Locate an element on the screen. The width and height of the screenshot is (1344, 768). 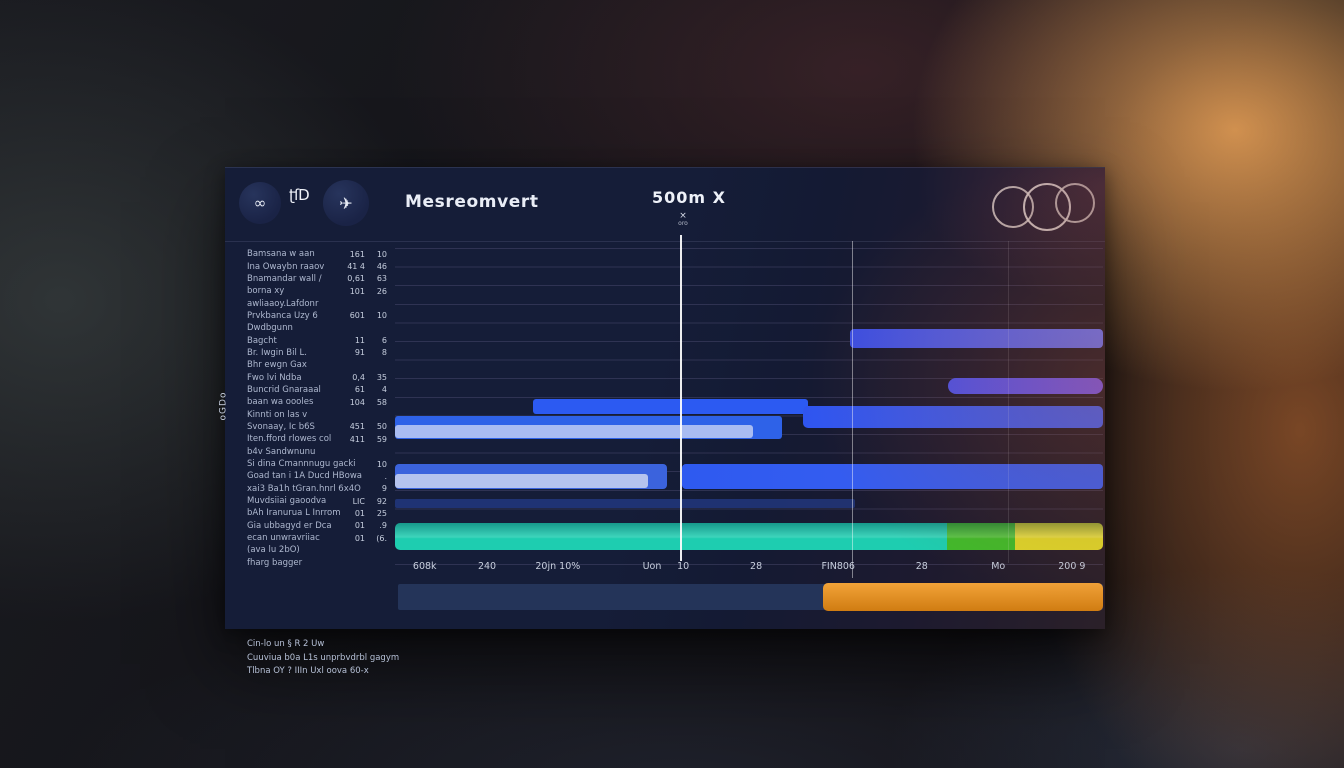
row-label: ecan unwravriiac is located at coordinates (283, 538).